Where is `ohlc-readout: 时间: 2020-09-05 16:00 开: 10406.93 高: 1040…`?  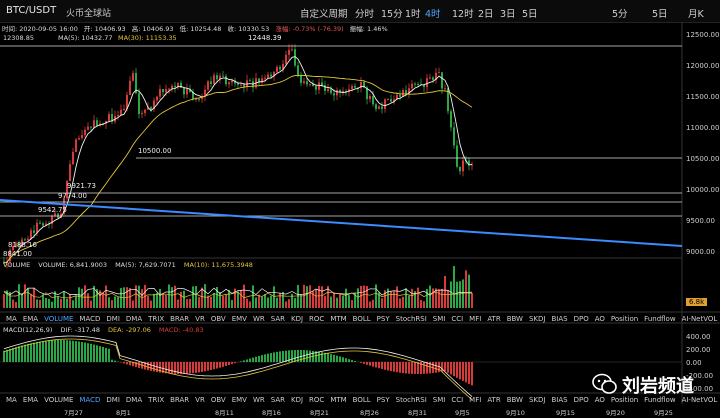
ohlc-readout: 时间: 2020-09-05 16:00 开: 10406.93 高: 1040… is located at coordinates (197, 28).